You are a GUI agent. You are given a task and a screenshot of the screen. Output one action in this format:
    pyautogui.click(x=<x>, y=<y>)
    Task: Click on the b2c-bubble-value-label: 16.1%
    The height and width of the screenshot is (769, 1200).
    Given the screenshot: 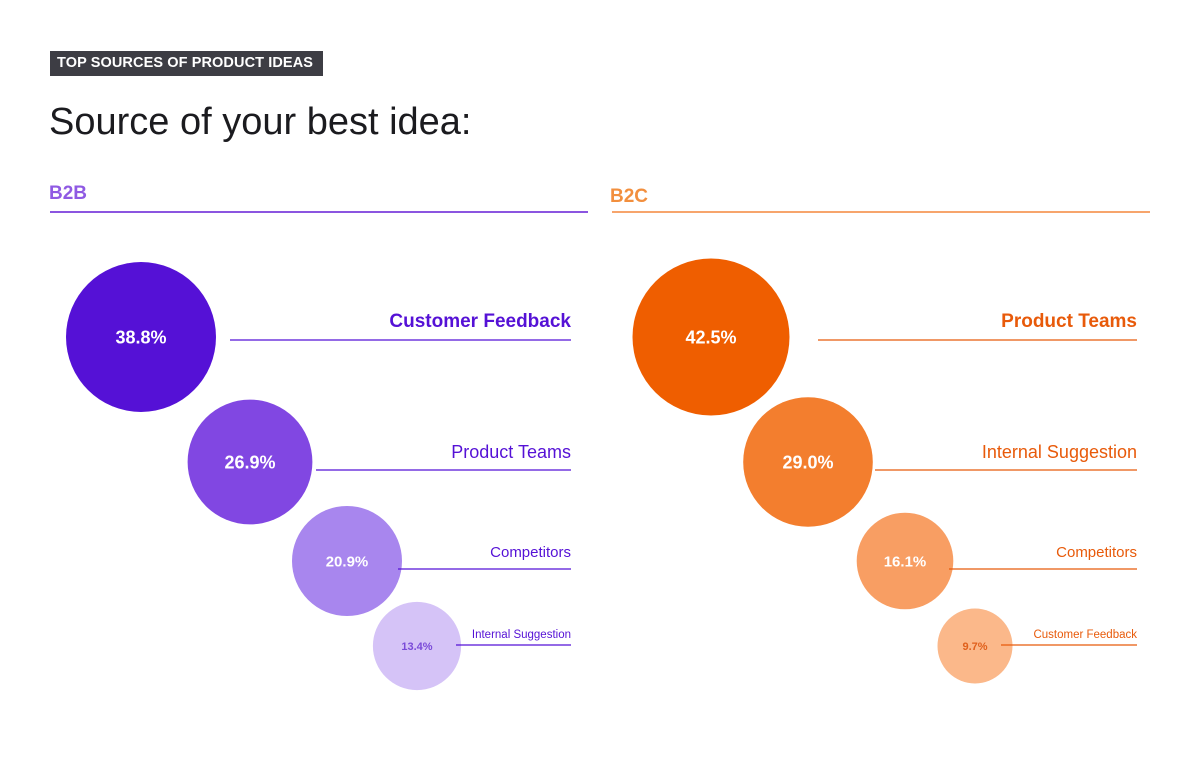 What is the action you would take?
    pyautogui.click(x=905, y=561)
    